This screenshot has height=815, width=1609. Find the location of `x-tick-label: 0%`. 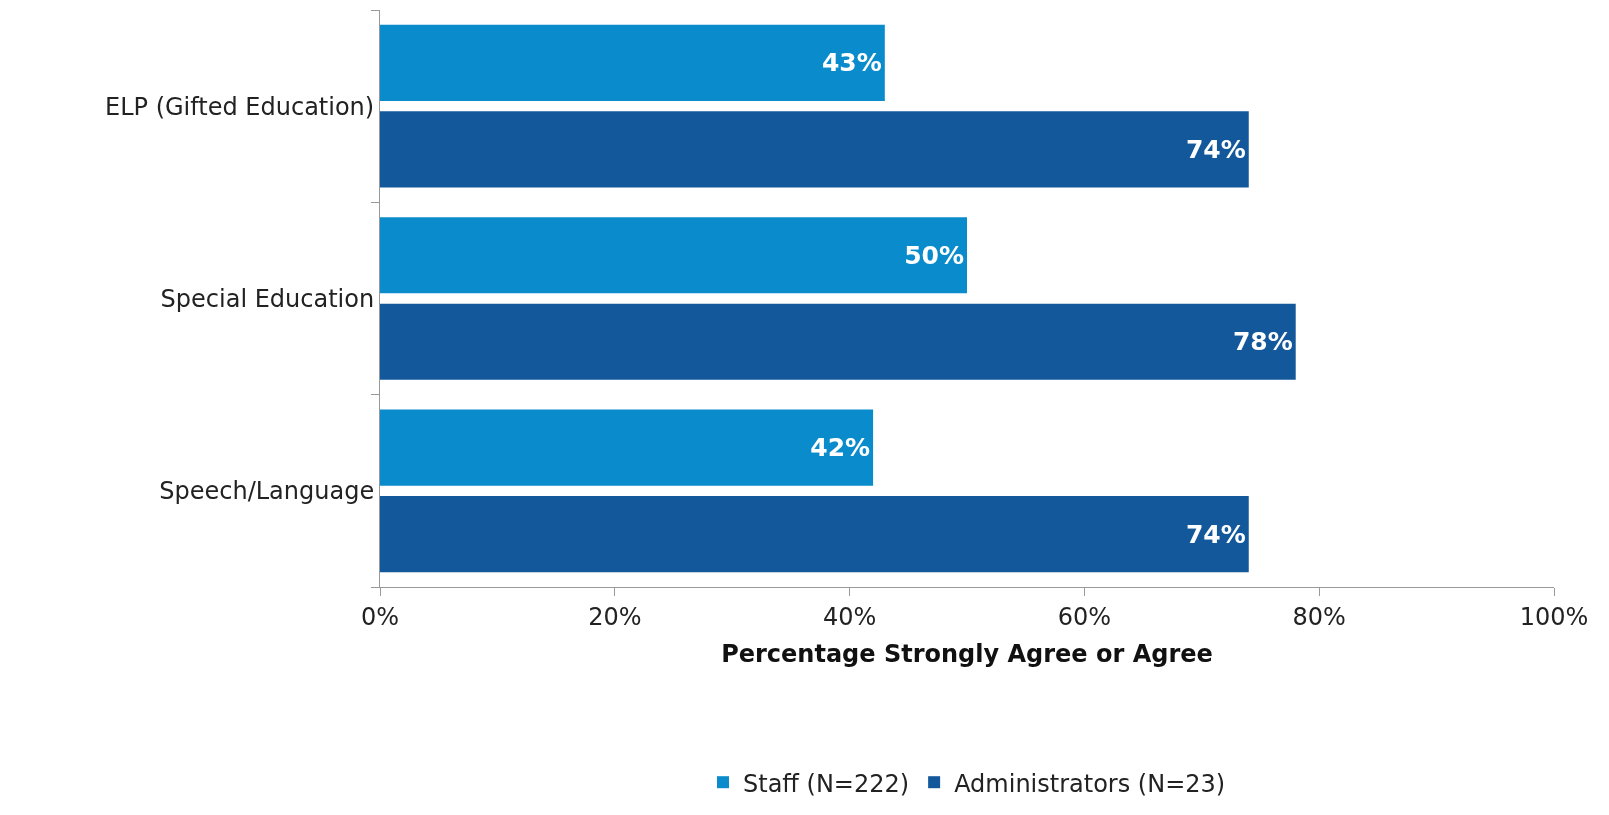

x-tick-label: 0% is located at coordinates (380, 616).